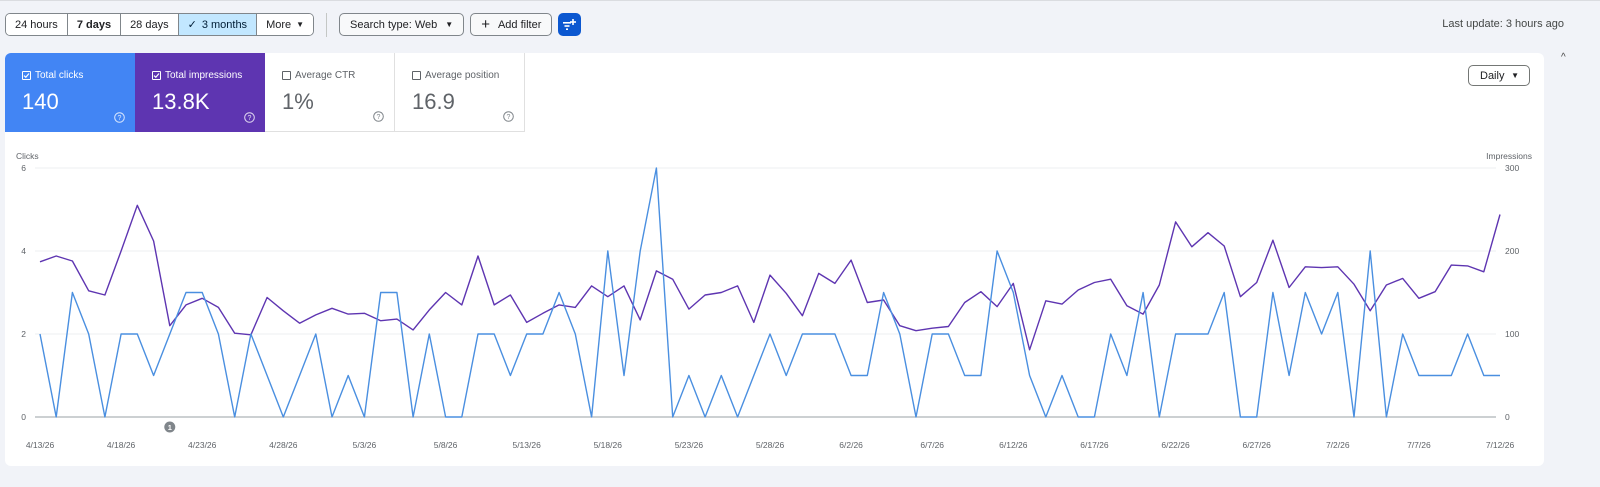 Image resolution: width=1600 pixels, height=487 pixels. Describe the element at coordinates (1500, 445) in the screenshot. I see `x-tick-label: 7/12/26` at that location.